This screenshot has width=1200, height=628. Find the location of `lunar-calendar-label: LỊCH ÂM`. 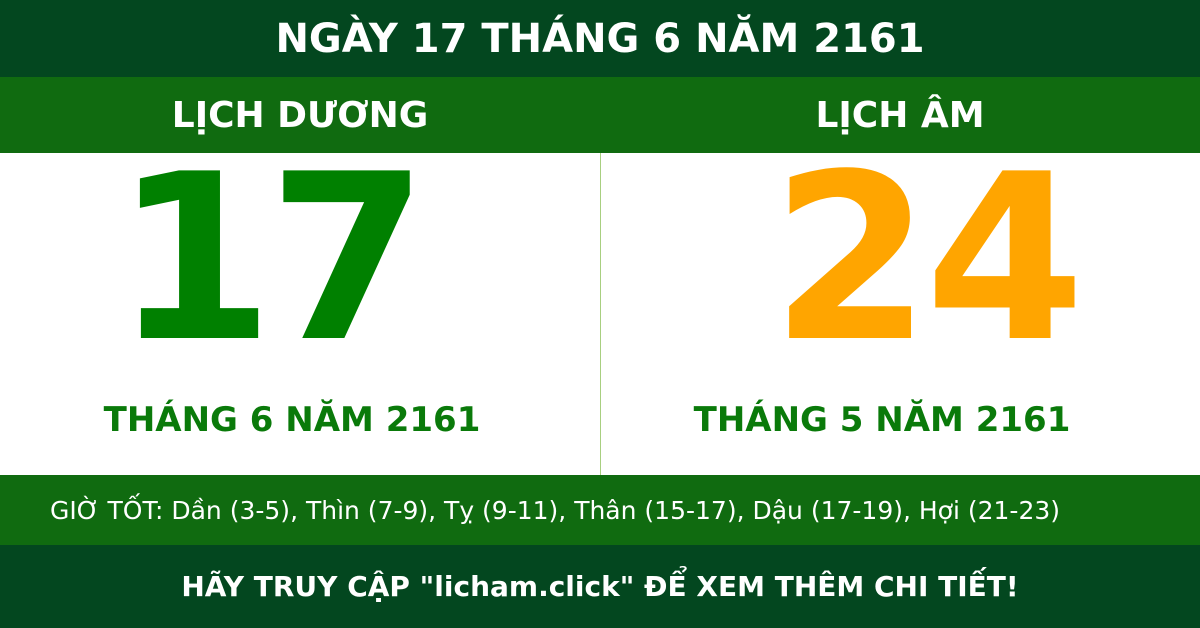

lunar-calendar-label: LỊCH ÂM is located at coordinates (900, 115).